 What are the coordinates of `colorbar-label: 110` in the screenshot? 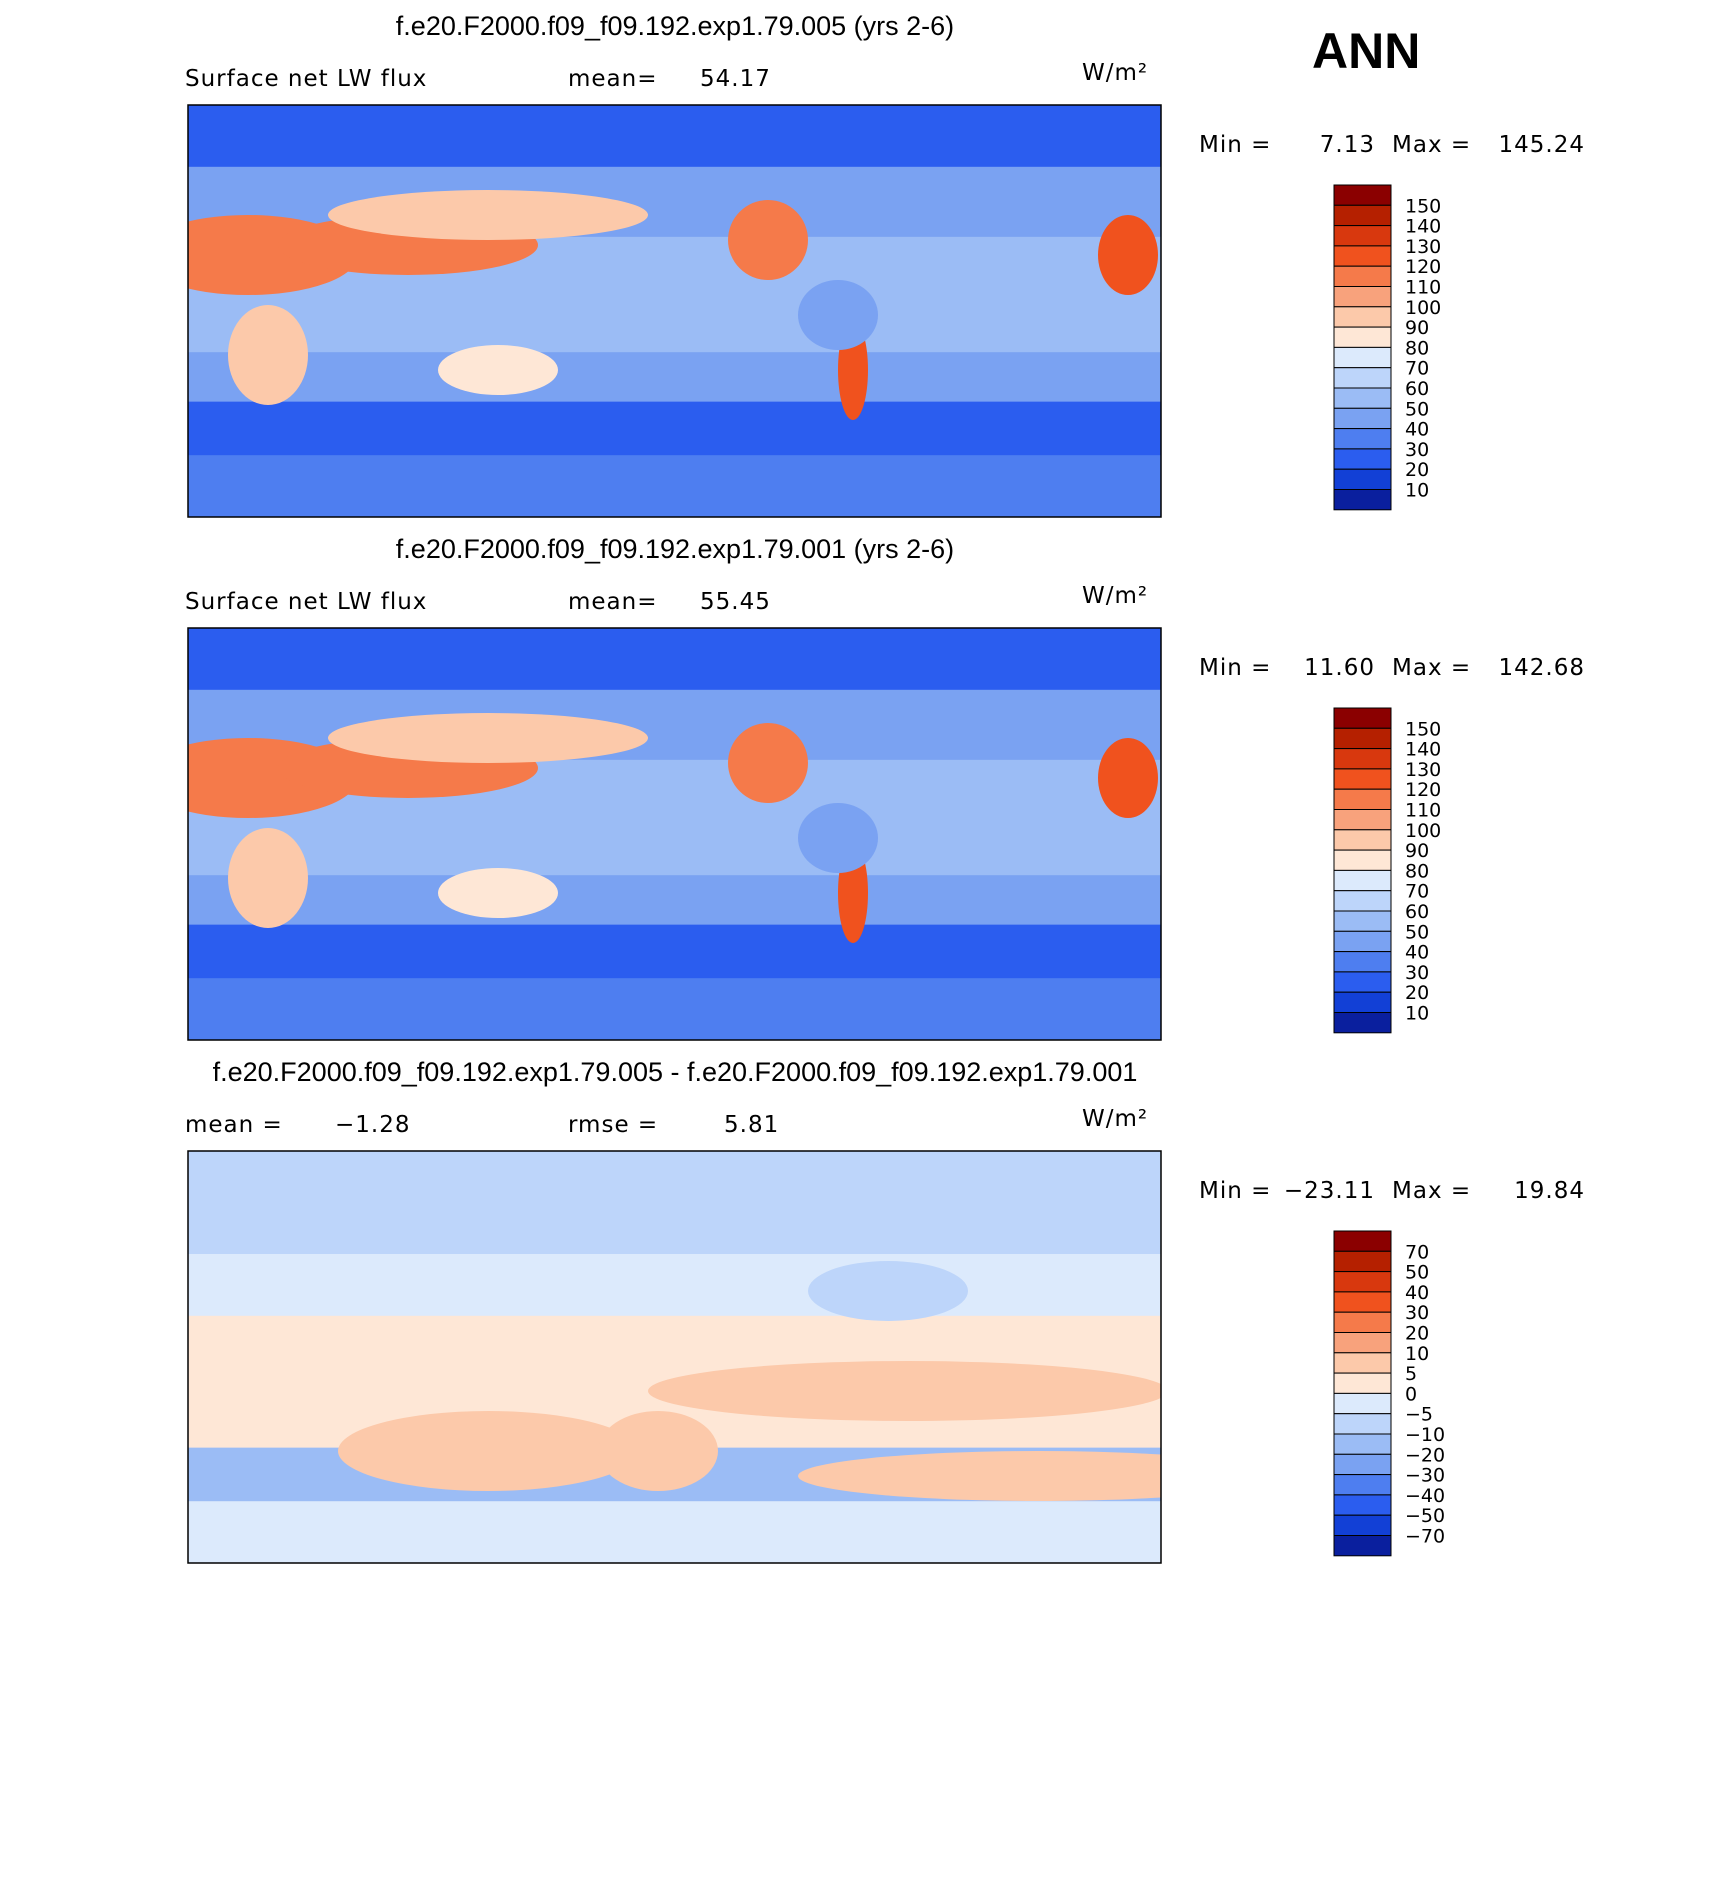 It's located at (1423, 811).